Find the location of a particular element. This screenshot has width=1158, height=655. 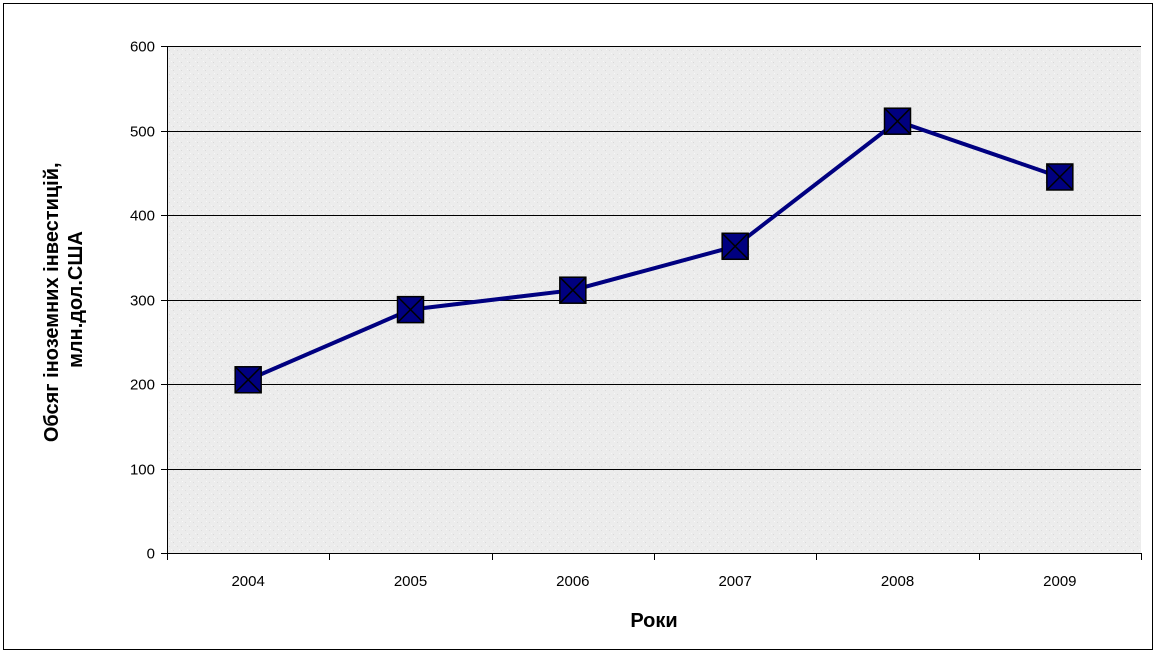

y-tick-label-400: 400 is located at coordinates (142, 216).